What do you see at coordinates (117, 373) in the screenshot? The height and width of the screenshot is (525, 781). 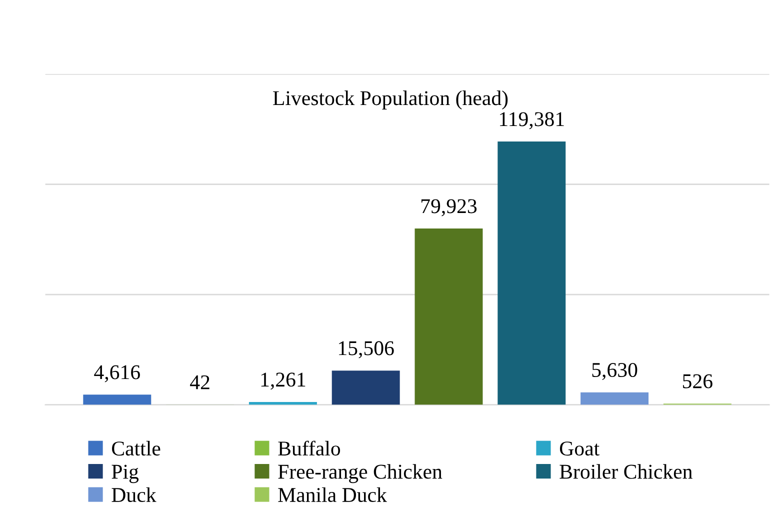 I see `data-label: 4,616` at bounding box center [117, 373].